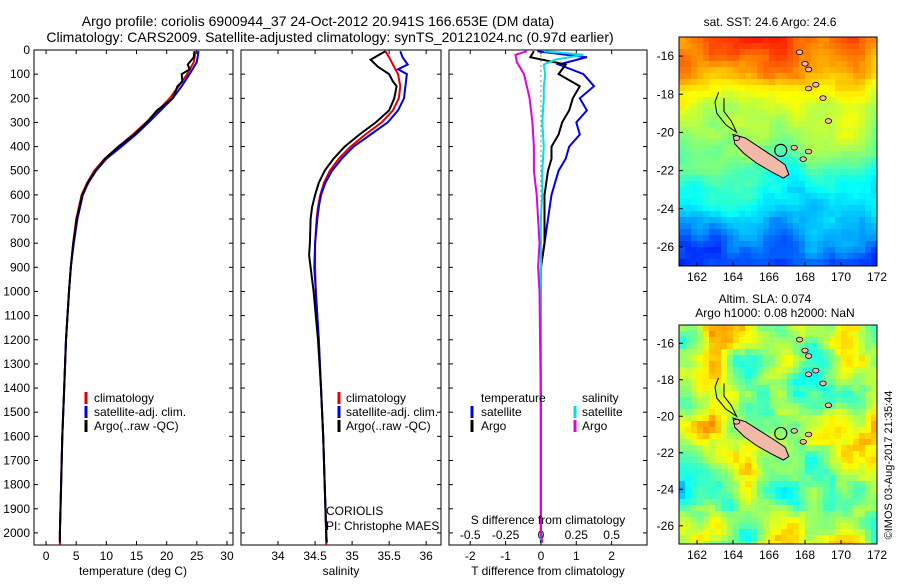  What do you see at coordinates (197, 556) in the screenshot?
I see `x-tick-label: 25` at bounding box center [197, 556].